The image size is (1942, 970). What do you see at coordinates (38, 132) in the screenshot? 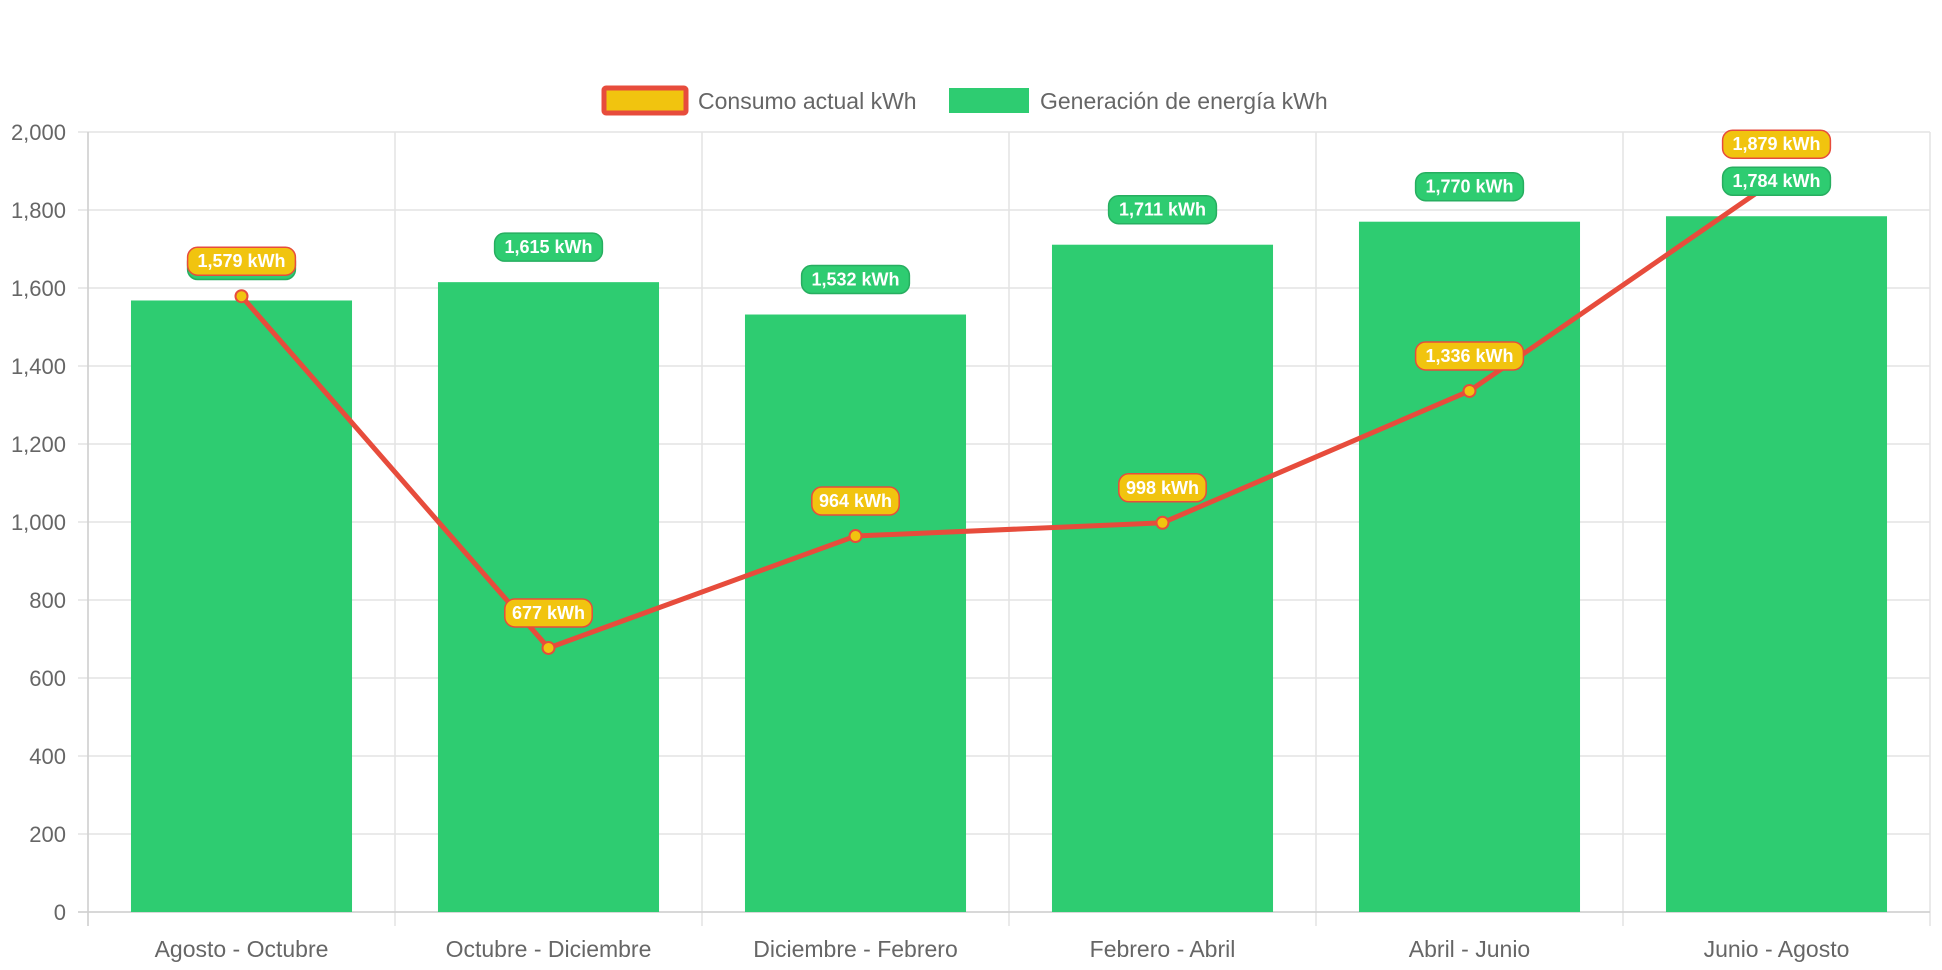
I see `y-tick-label: 2,000` at bounding box center [38, 132].